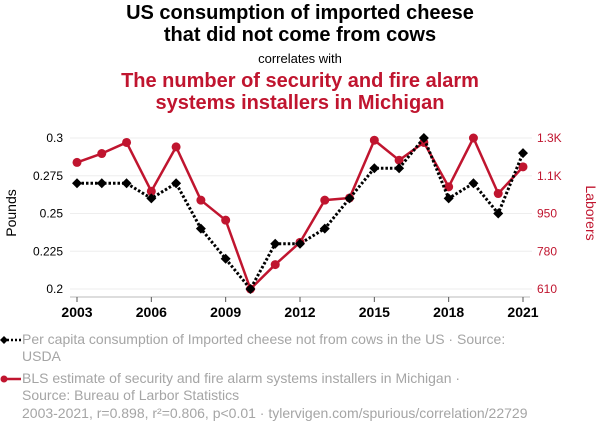 The width and height of the screenshot is (600, 436). I want to click on y-tick-label-right: 780, so click(547, 251).